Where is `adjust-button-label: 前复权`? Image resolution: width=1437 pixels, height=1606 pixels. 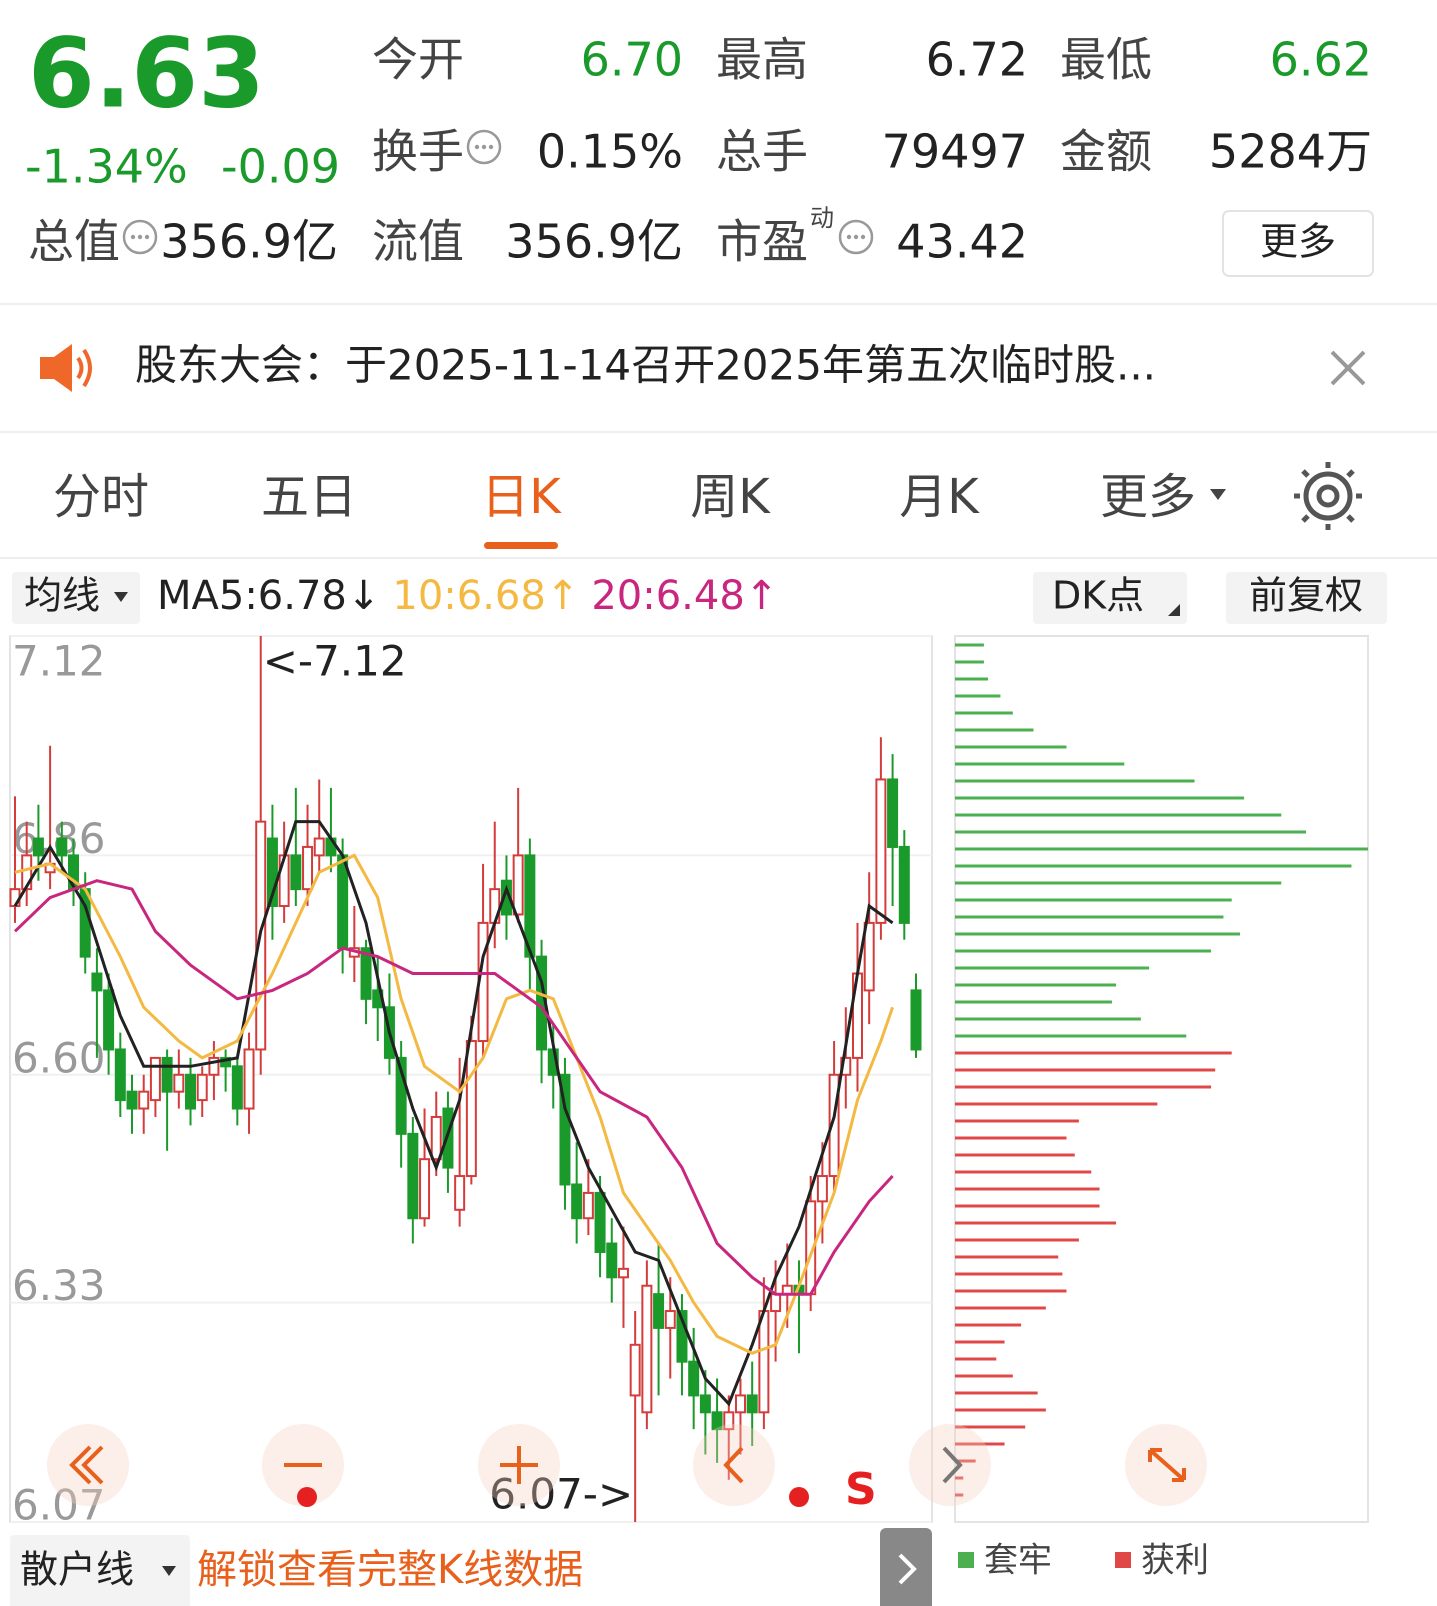 adjust-button-label: 前复权 is located at coordinates (1306, 596).